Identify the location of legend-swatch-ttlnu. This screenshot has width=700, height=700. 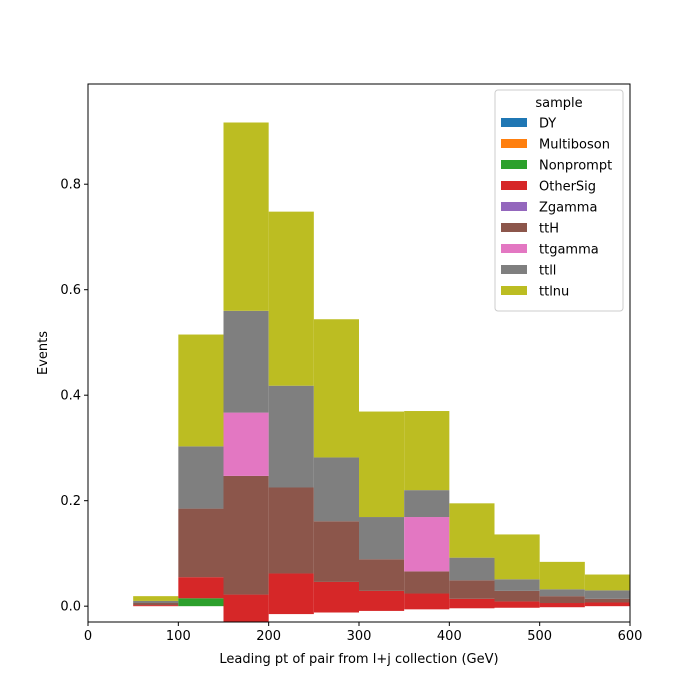
(514, 290).